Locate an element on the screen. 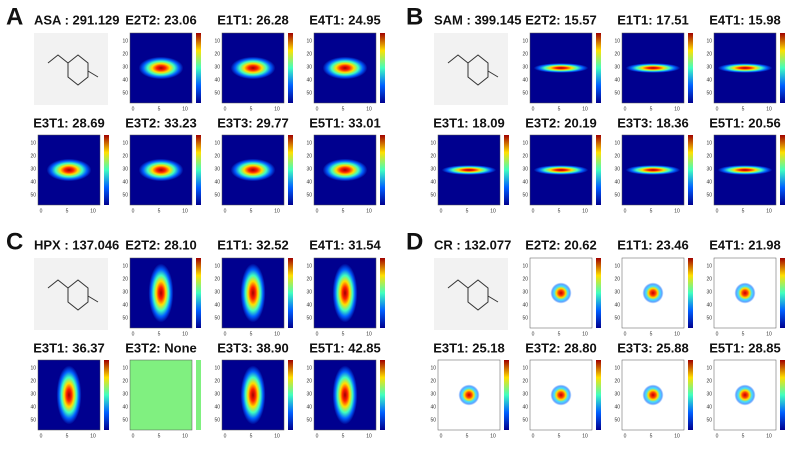 The image size is (800, 454). plot-title: E2T2: 28.10 is located at coordinates (161, 244).